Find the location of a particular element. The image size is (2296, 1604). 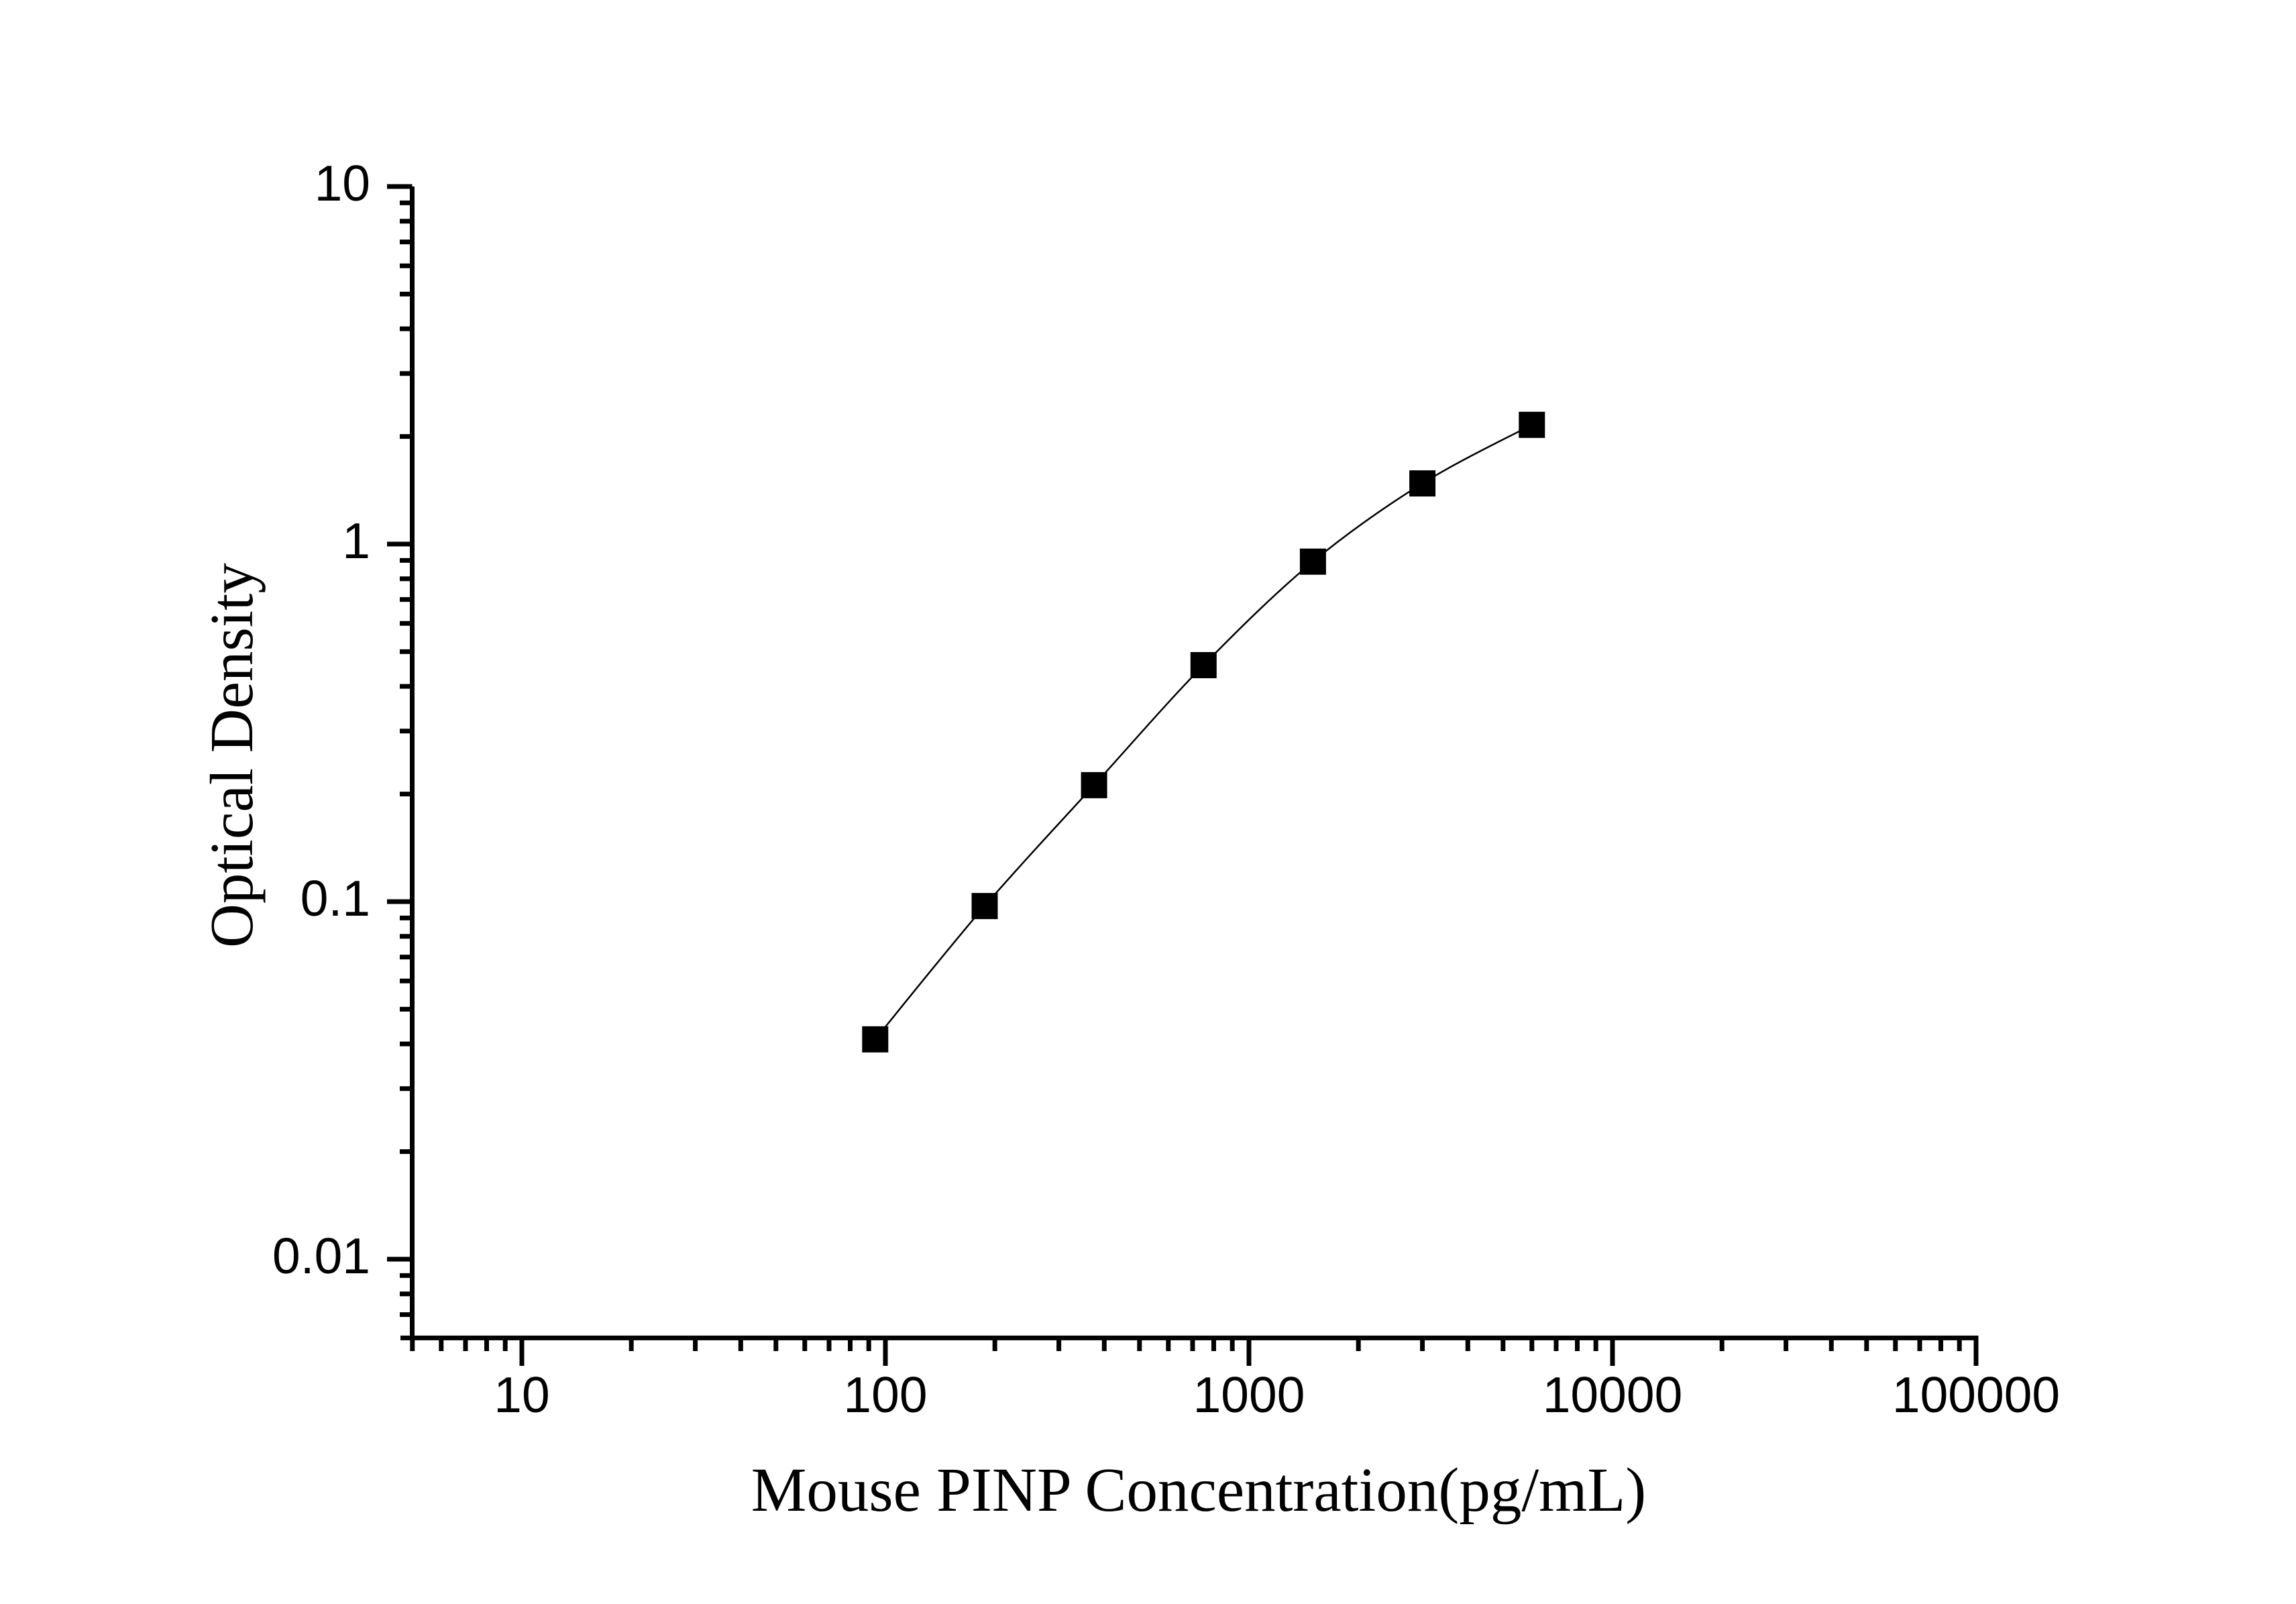

svg-text: 10000 is located at coordinates (1613, 1395).